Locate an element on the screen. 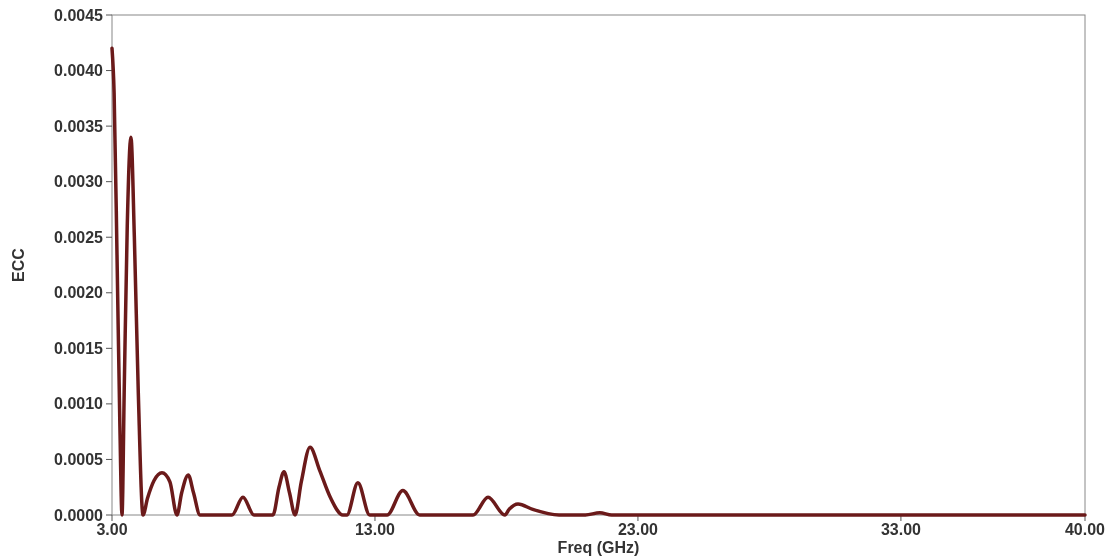 This screenshot has height=559, width=1119. x-tick-label: 3.00 is located at coordinates (112, 529).